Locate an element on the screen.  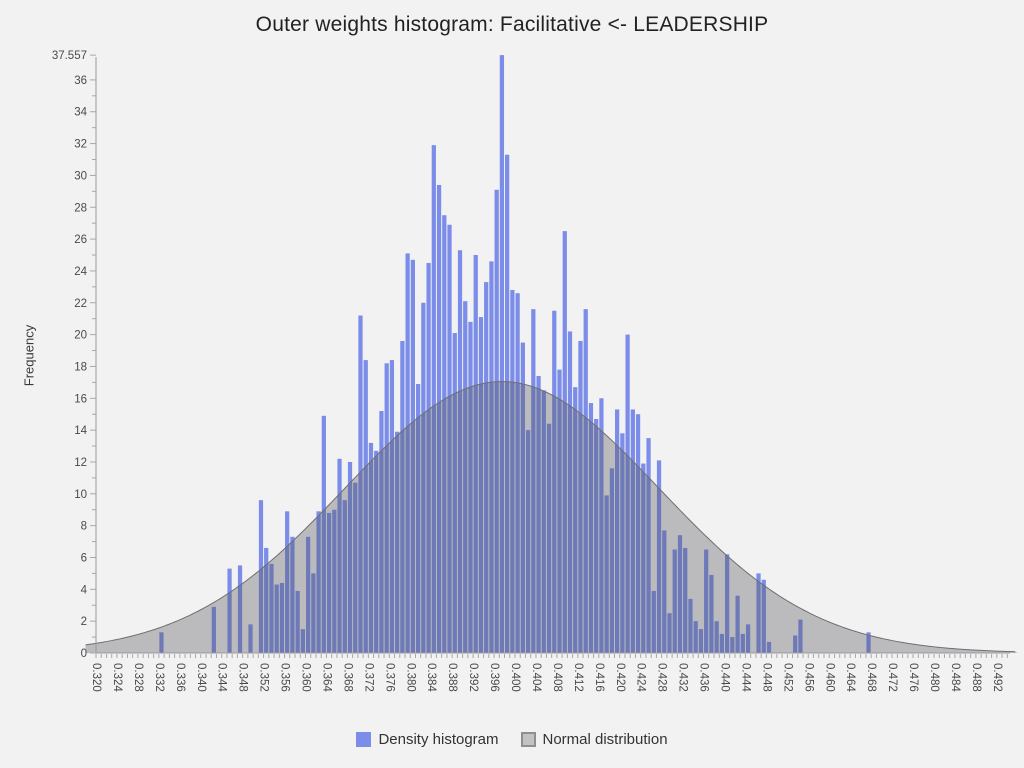
svg-text: 0.356 is located at coordinates (285, 677).